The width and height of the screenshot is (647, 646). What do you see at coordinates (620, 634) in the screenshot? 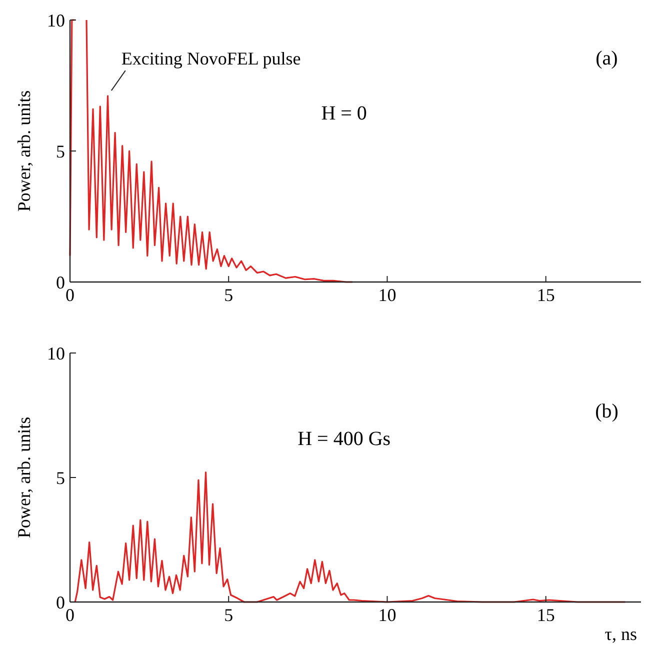
I see `x-axis-title: τ, ns` at bounding box center [620, 634].